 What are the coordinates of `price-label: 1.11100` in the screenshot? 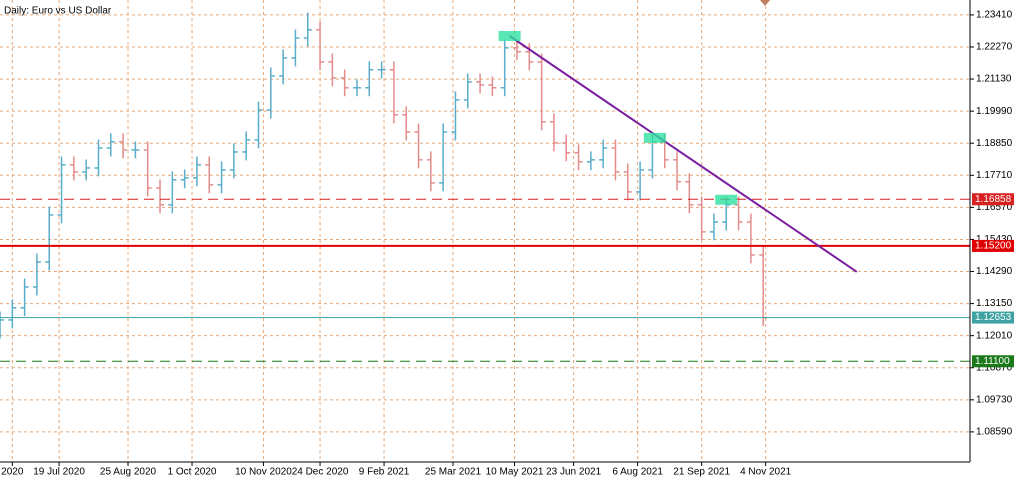 It's located at (992, 361).